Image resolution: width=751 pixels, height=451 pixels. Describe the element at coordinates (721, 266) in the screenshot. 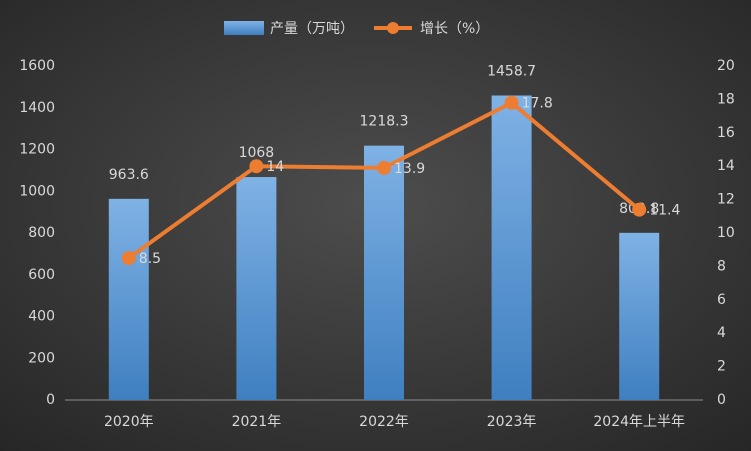

I see `y2-tick-label: 8` at that location.